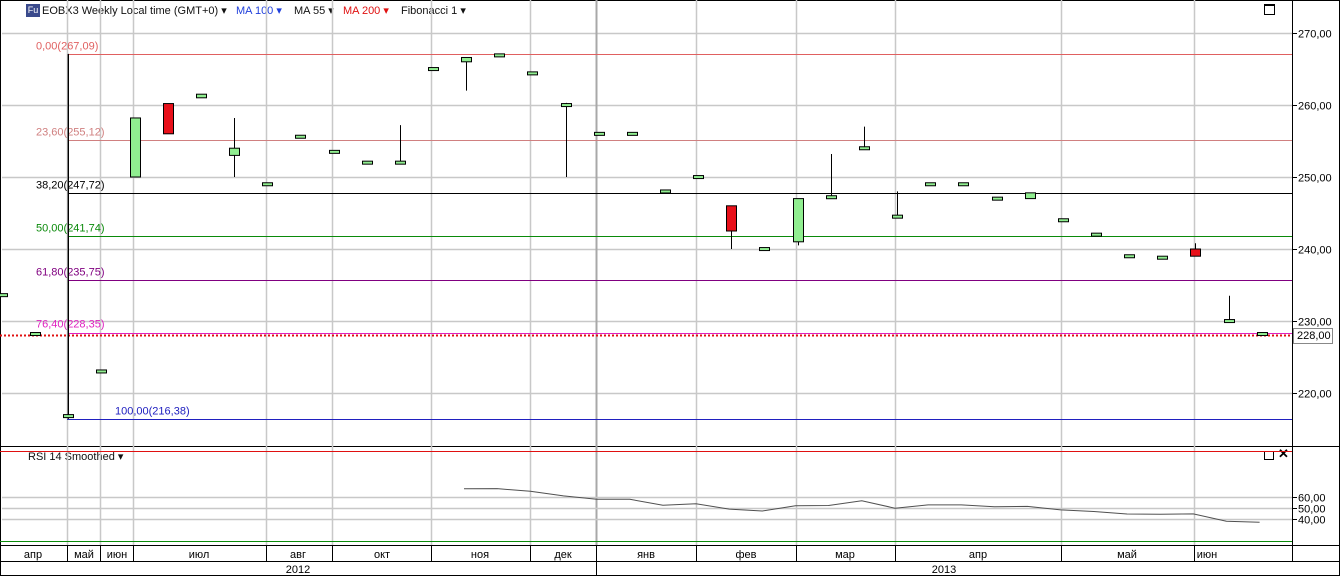  I want to click on last-price-label: 228,00, so click(1314, 336).